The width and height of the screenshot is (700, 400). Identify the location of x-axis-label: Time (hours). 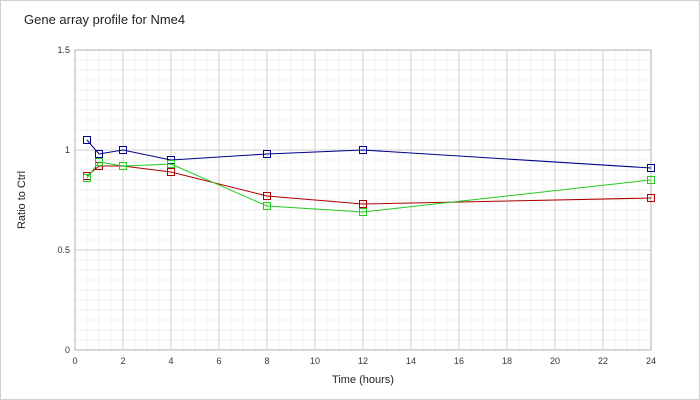
(363, 380).